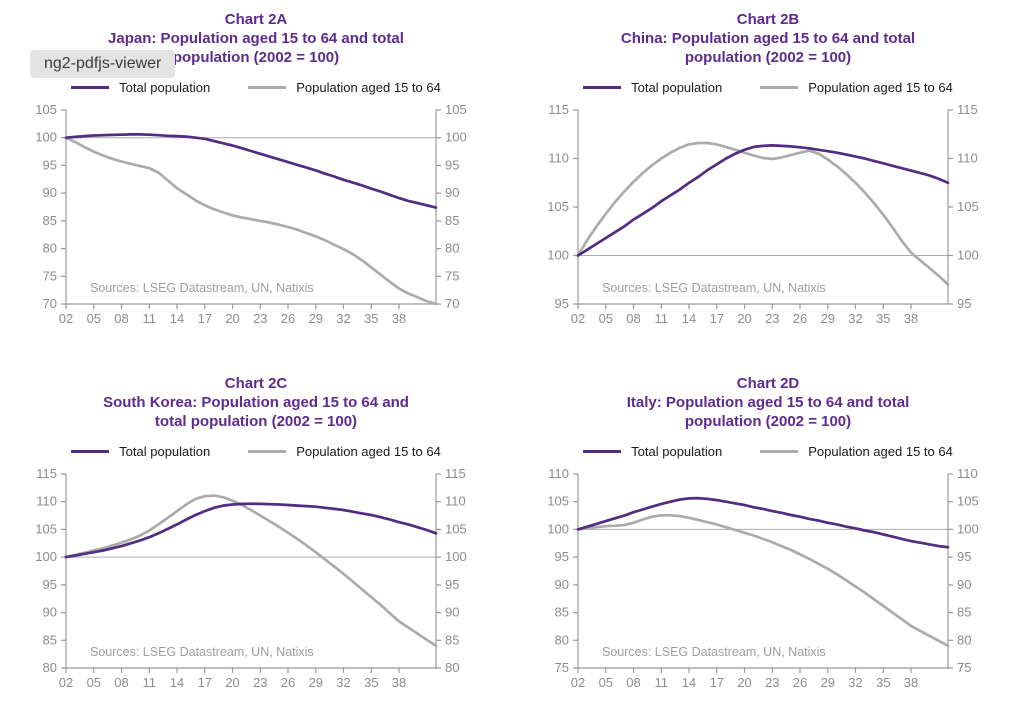  Describe the element at coordinates (964, 667) in the screenshot. I see `y-tick-label-right: 75` at that location.